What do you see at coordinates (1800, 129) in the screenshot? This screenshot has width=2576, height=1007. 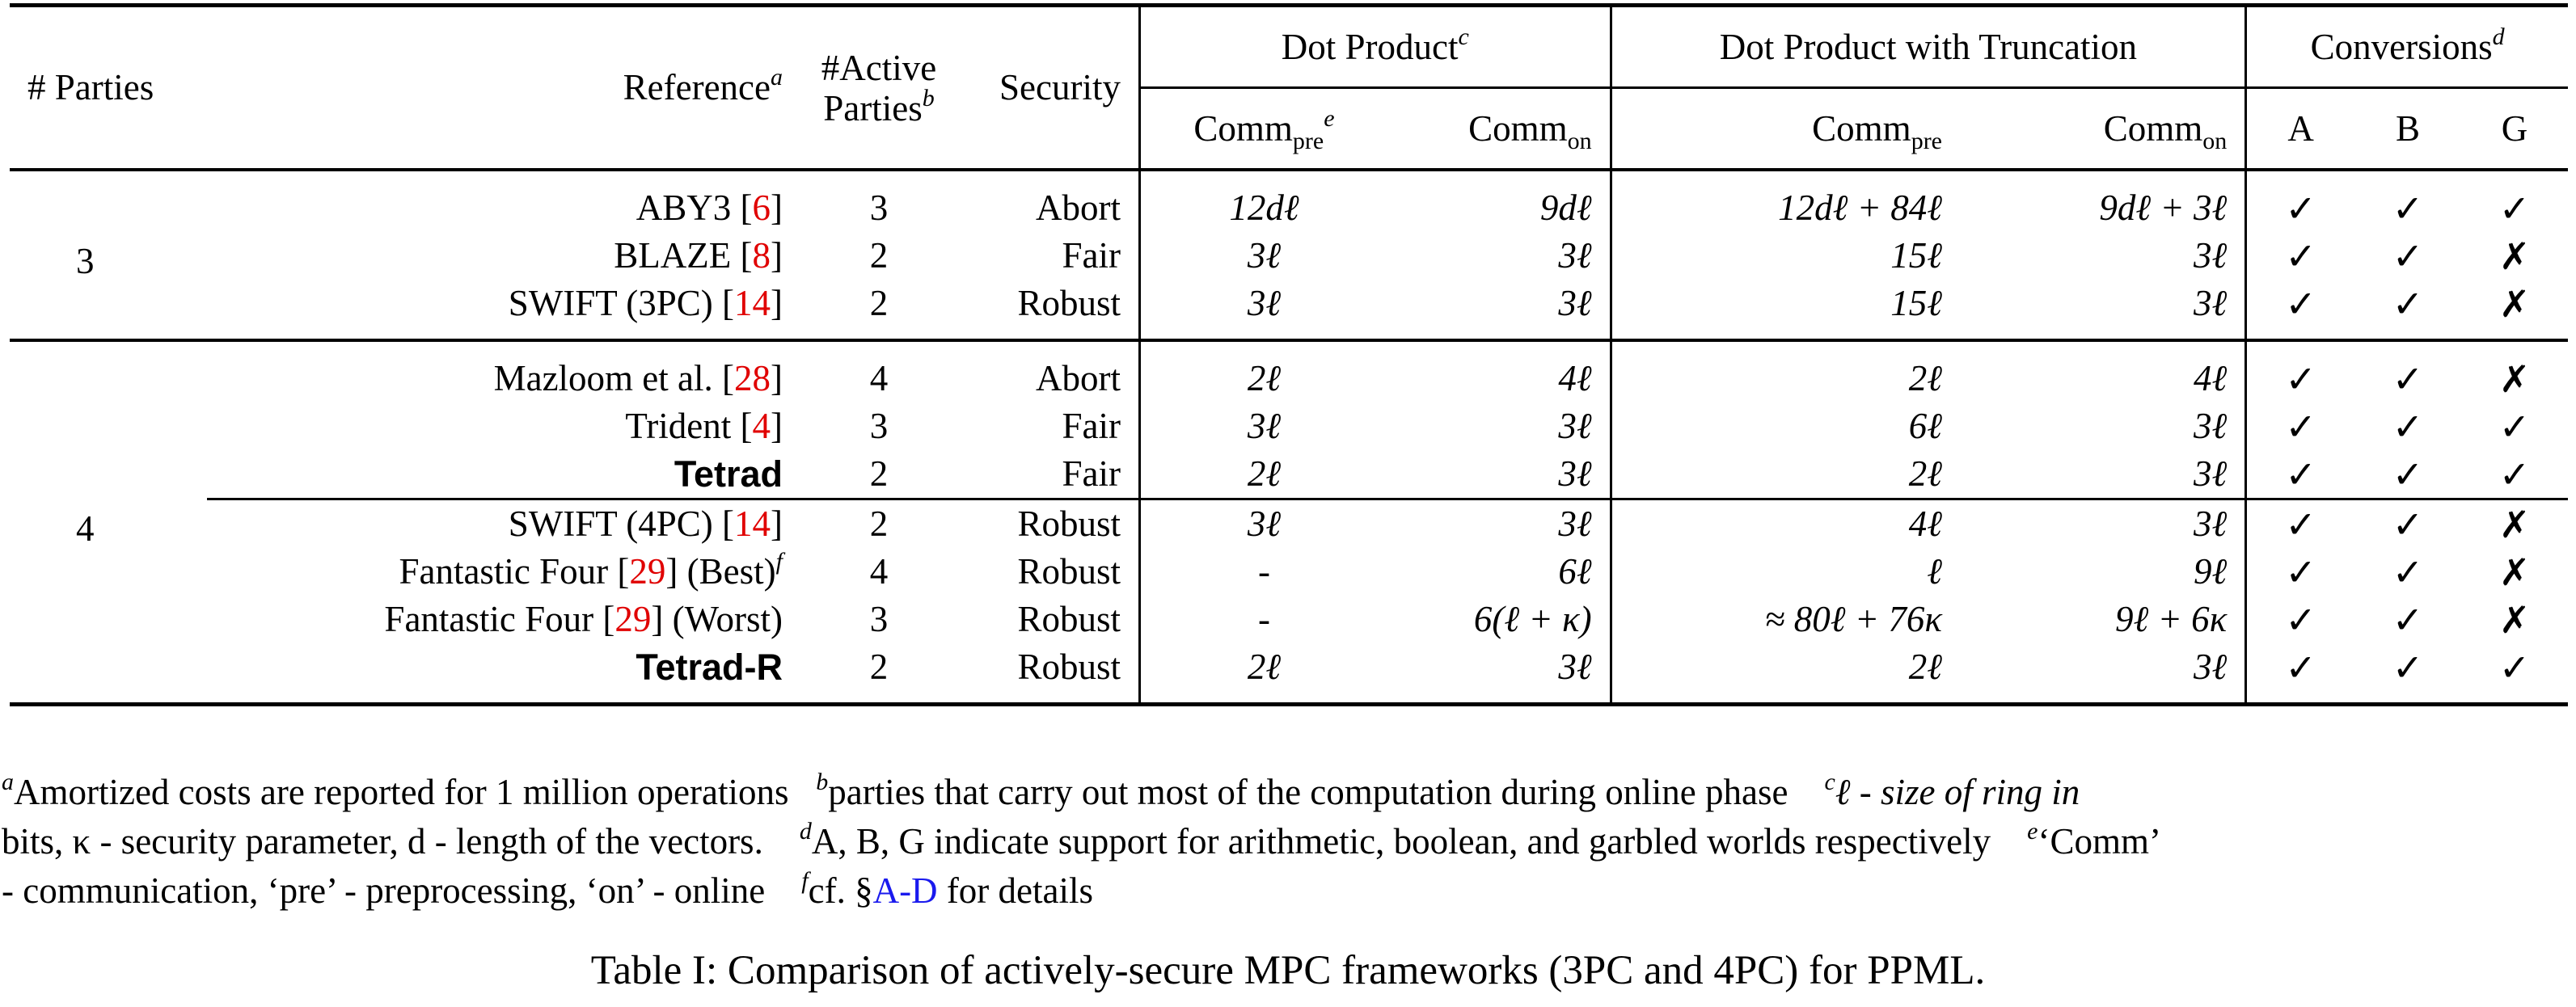 I see `header-dt-comm-pre: Commpre` at bounding box center [1800, 129].